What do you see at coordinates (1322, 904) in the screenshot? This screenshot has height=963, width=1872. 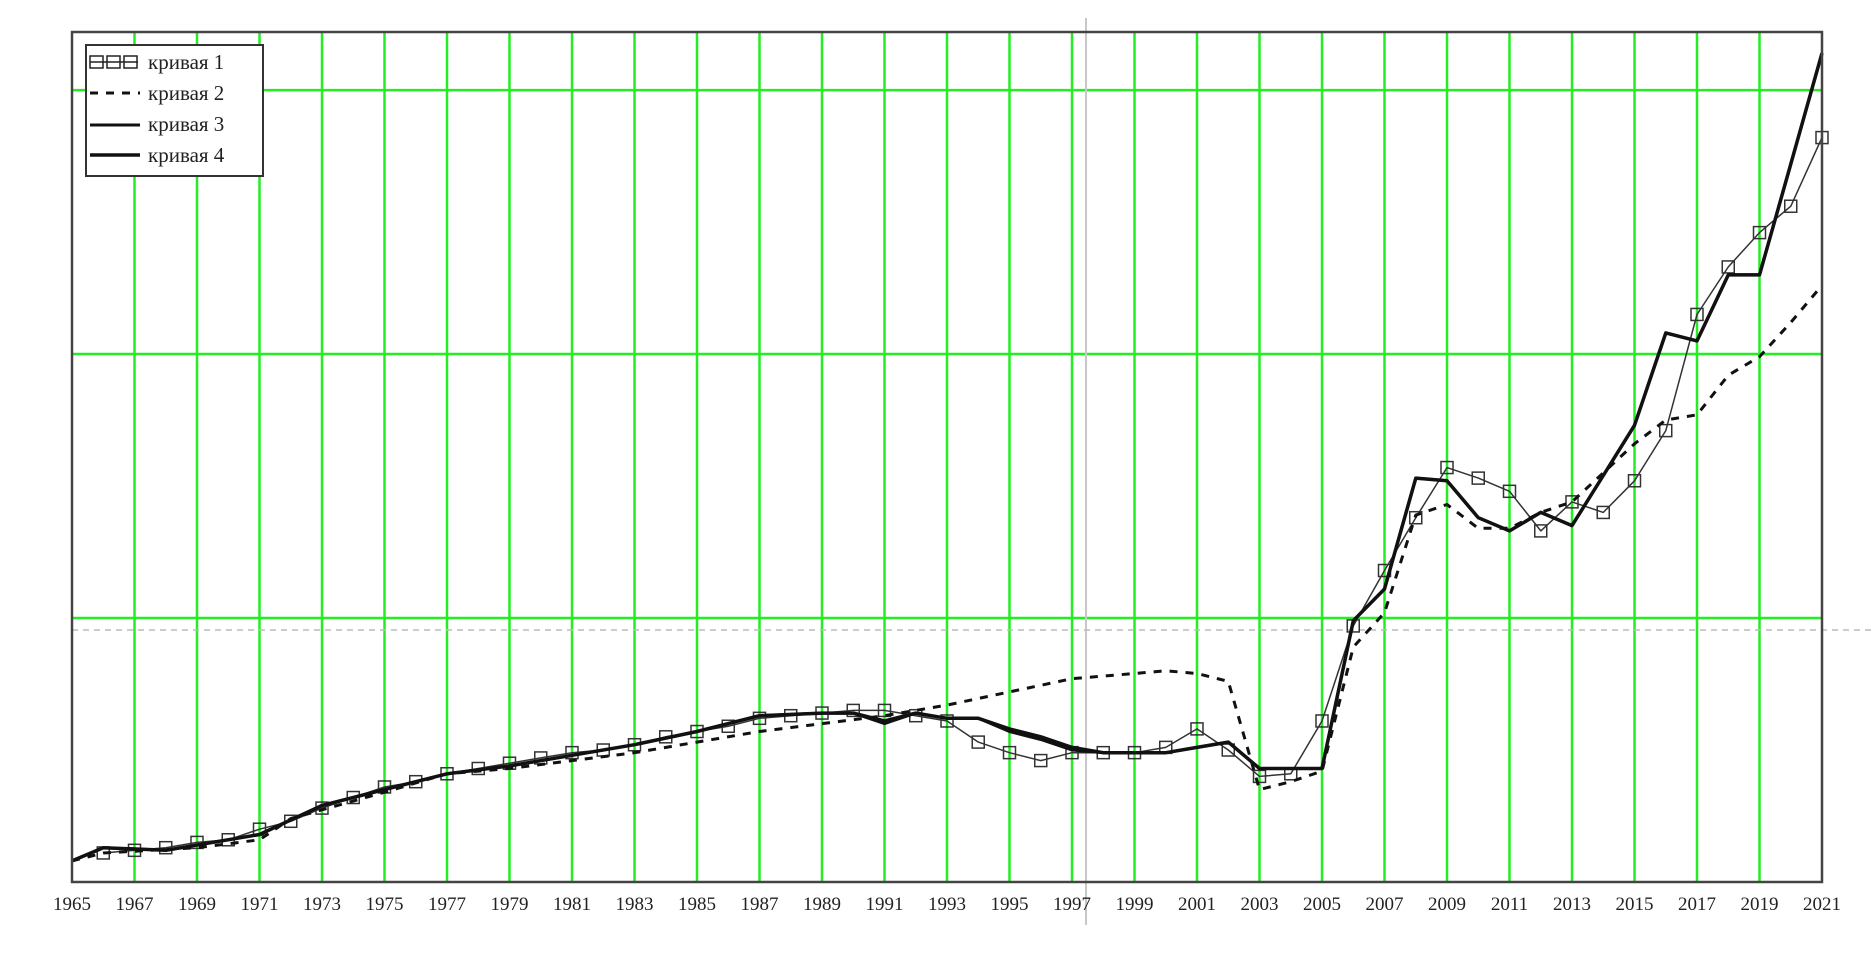 I see `x-tick-label: 2005` at bounding box center [1322, 904].